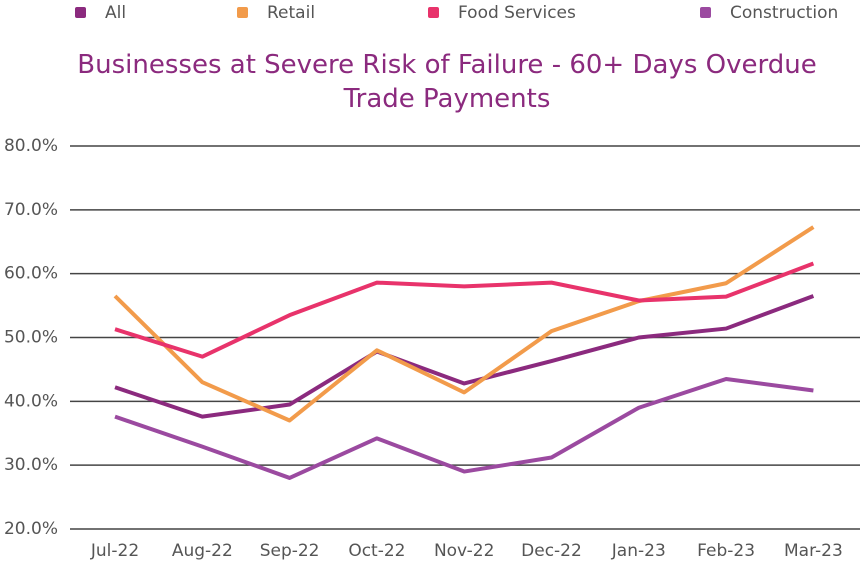 The width and height of the screenshot is (860, 563). I want to click on y-tick-label: 70.0%, so click(31, 210).